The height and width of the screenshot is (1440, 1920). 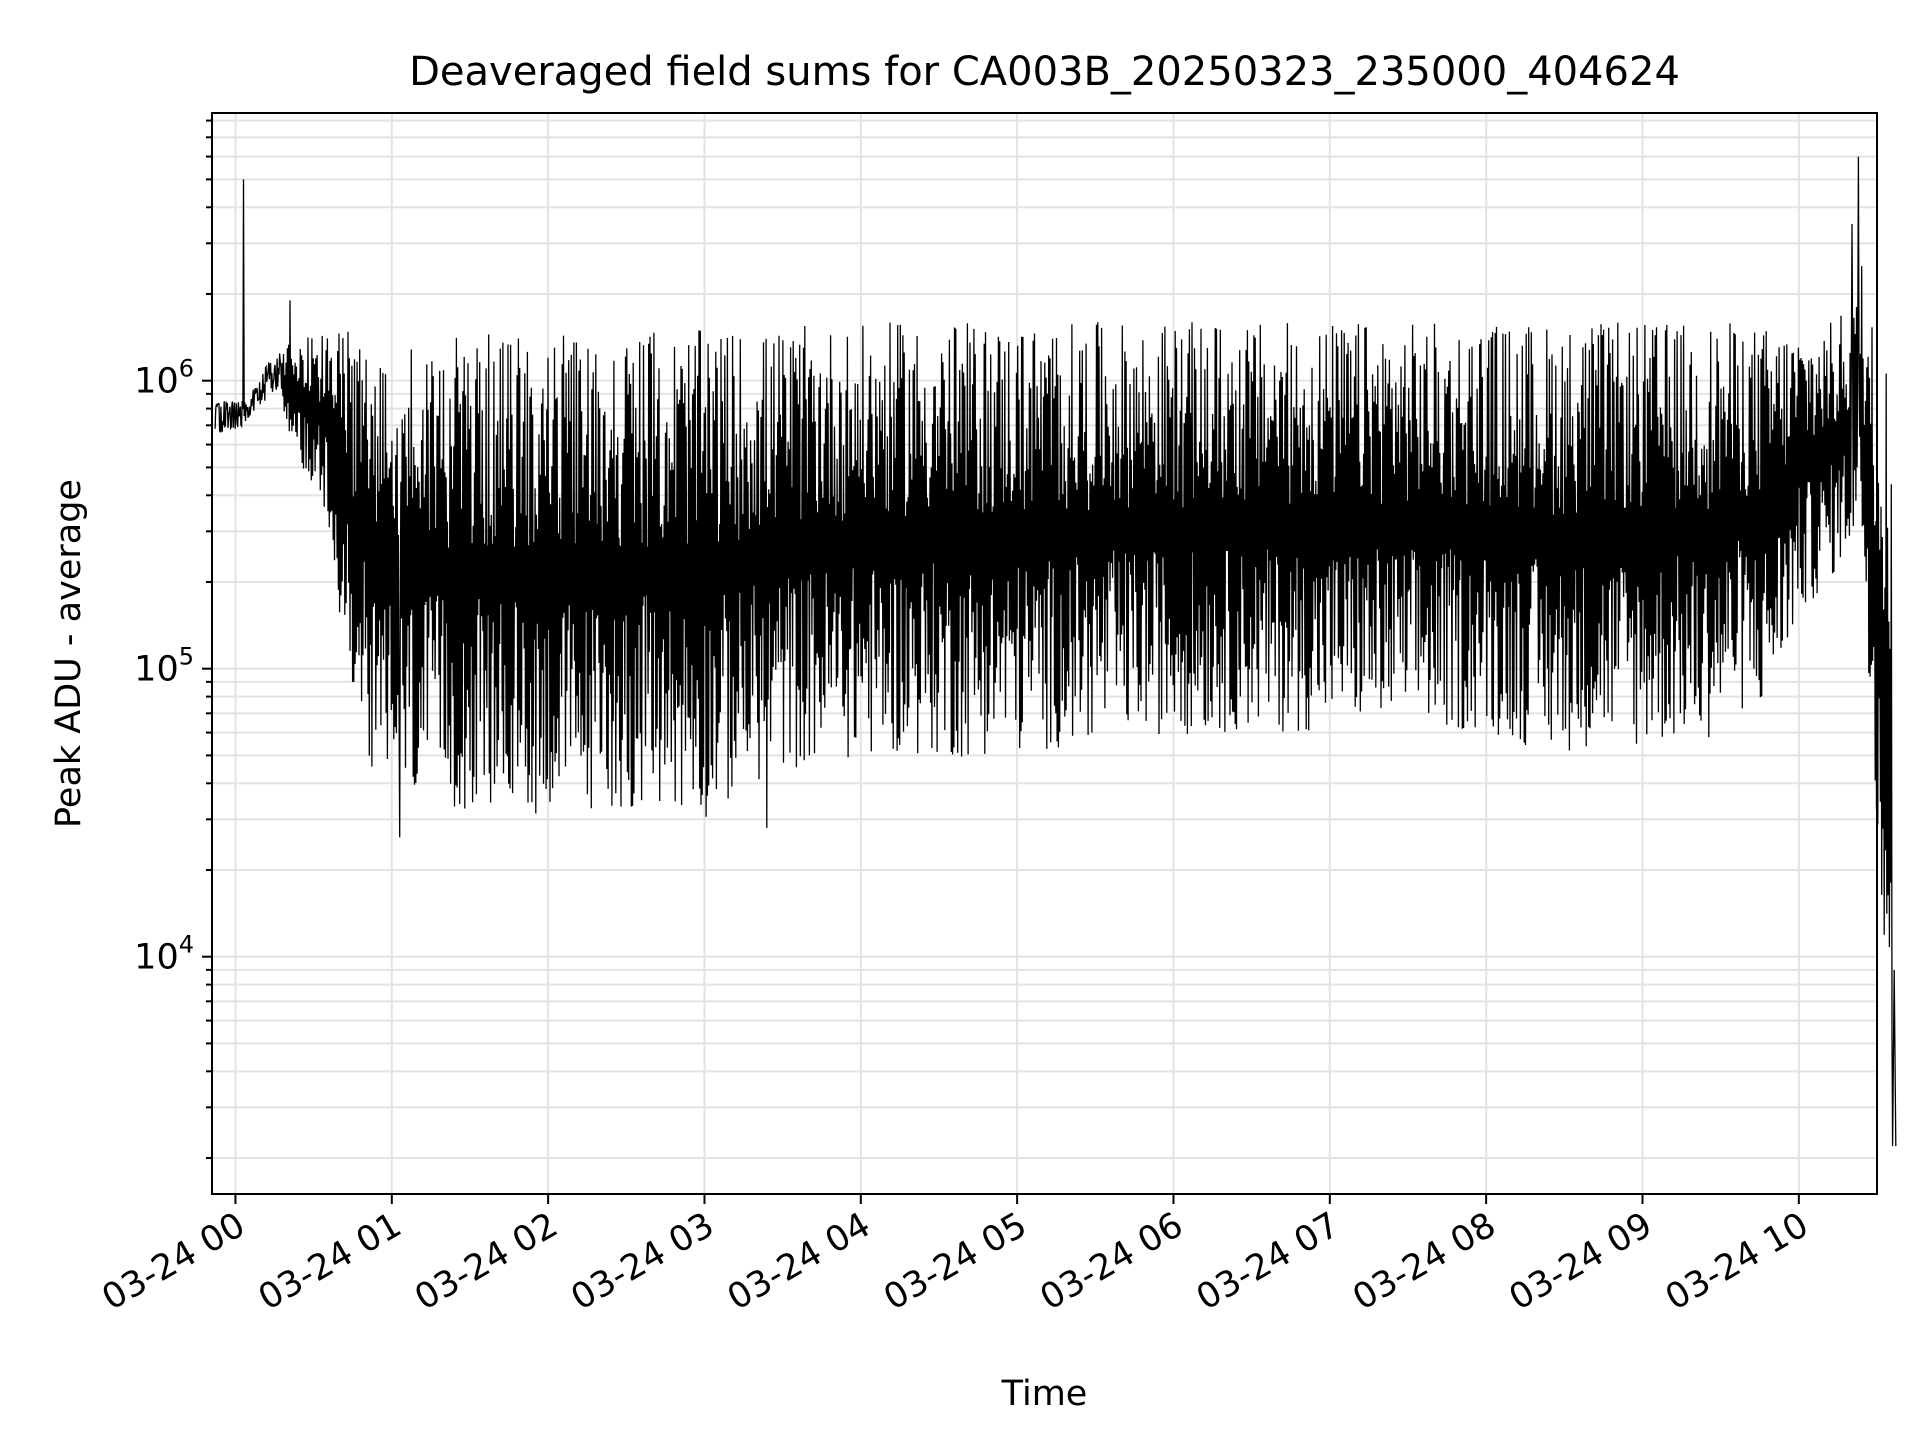 I want to click on y-tick-label-exponent: 4, so click(x=186, y=945).